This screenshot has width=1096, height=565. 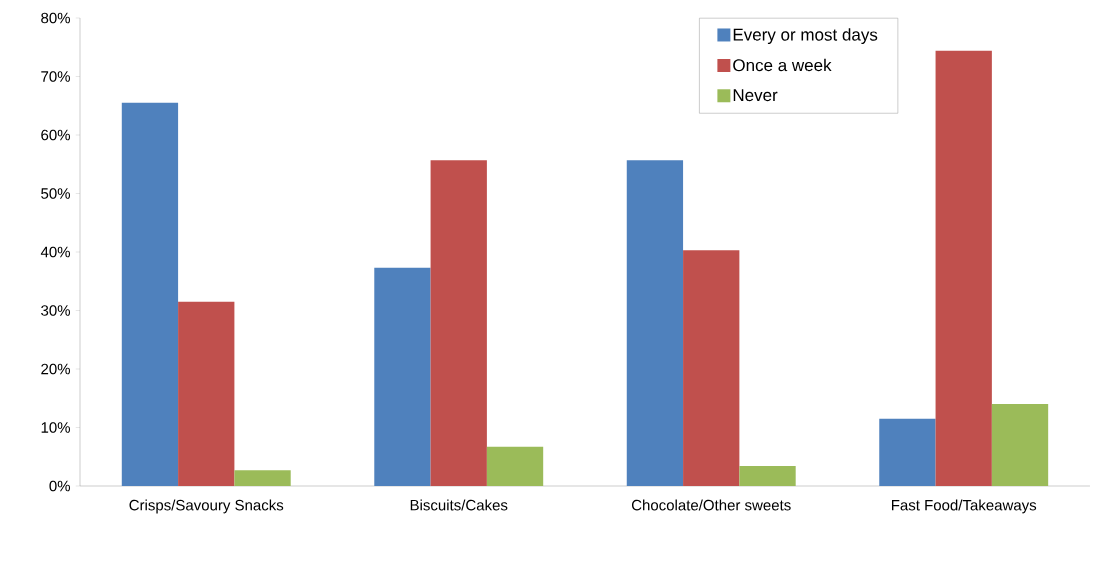 I want to click on x-tick-label: Crisps/Savoury Snacks, so click(x=206, y=506).